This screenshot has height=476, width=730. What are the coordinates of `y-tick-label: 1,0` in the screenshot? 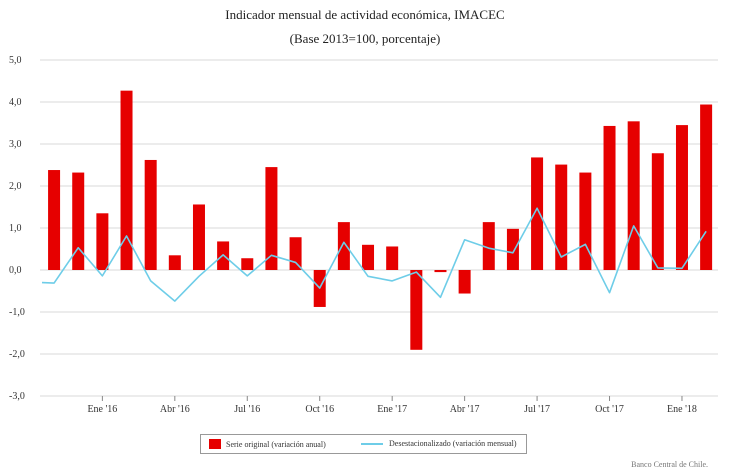 It's located at (15, 228).